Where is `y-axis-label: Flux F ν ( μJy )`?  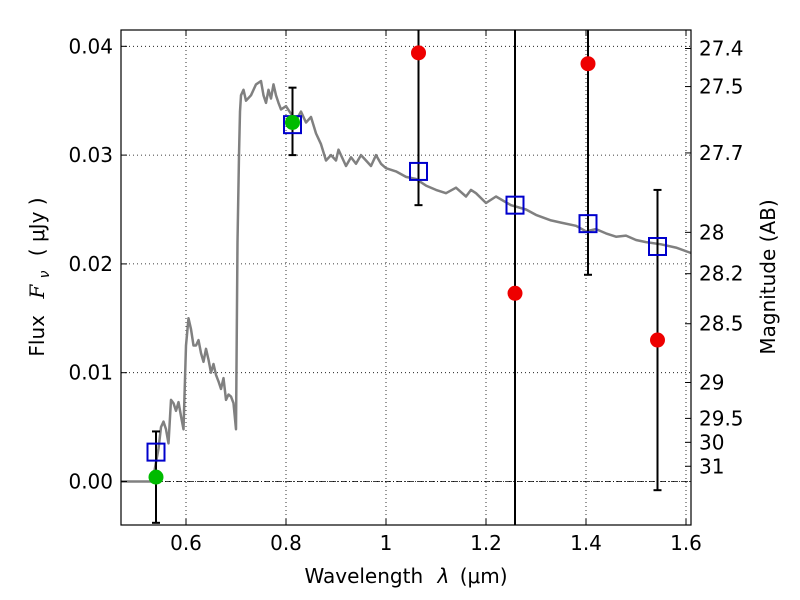
y-axis-label: Flux F ν ( μJy ) is located at coordinates (39, 276).